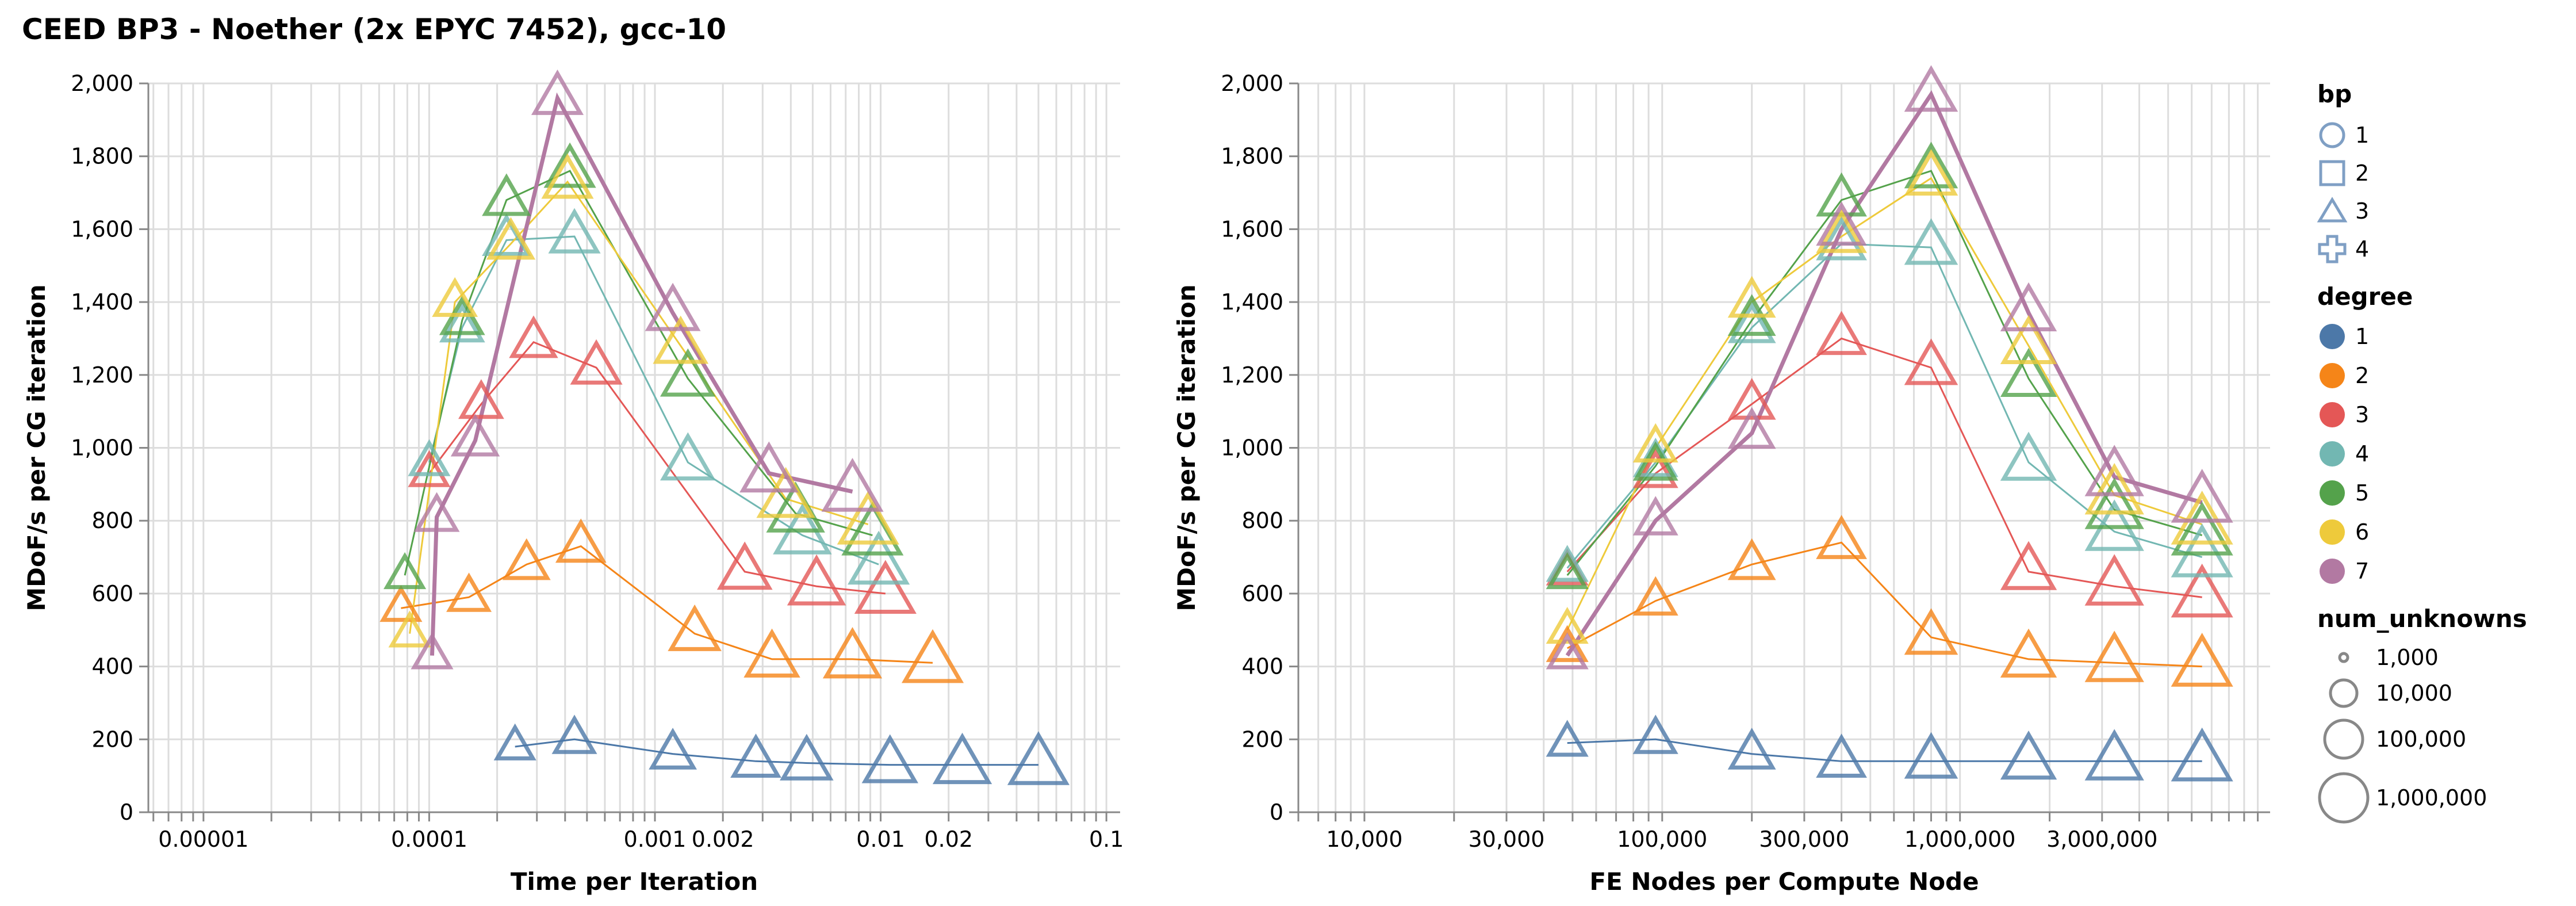 This screenshot has height=906, width=2576. Describe the element at coordinates (102, 229) in the screenshot. I see `y-tick-label: 1,600` at that location.